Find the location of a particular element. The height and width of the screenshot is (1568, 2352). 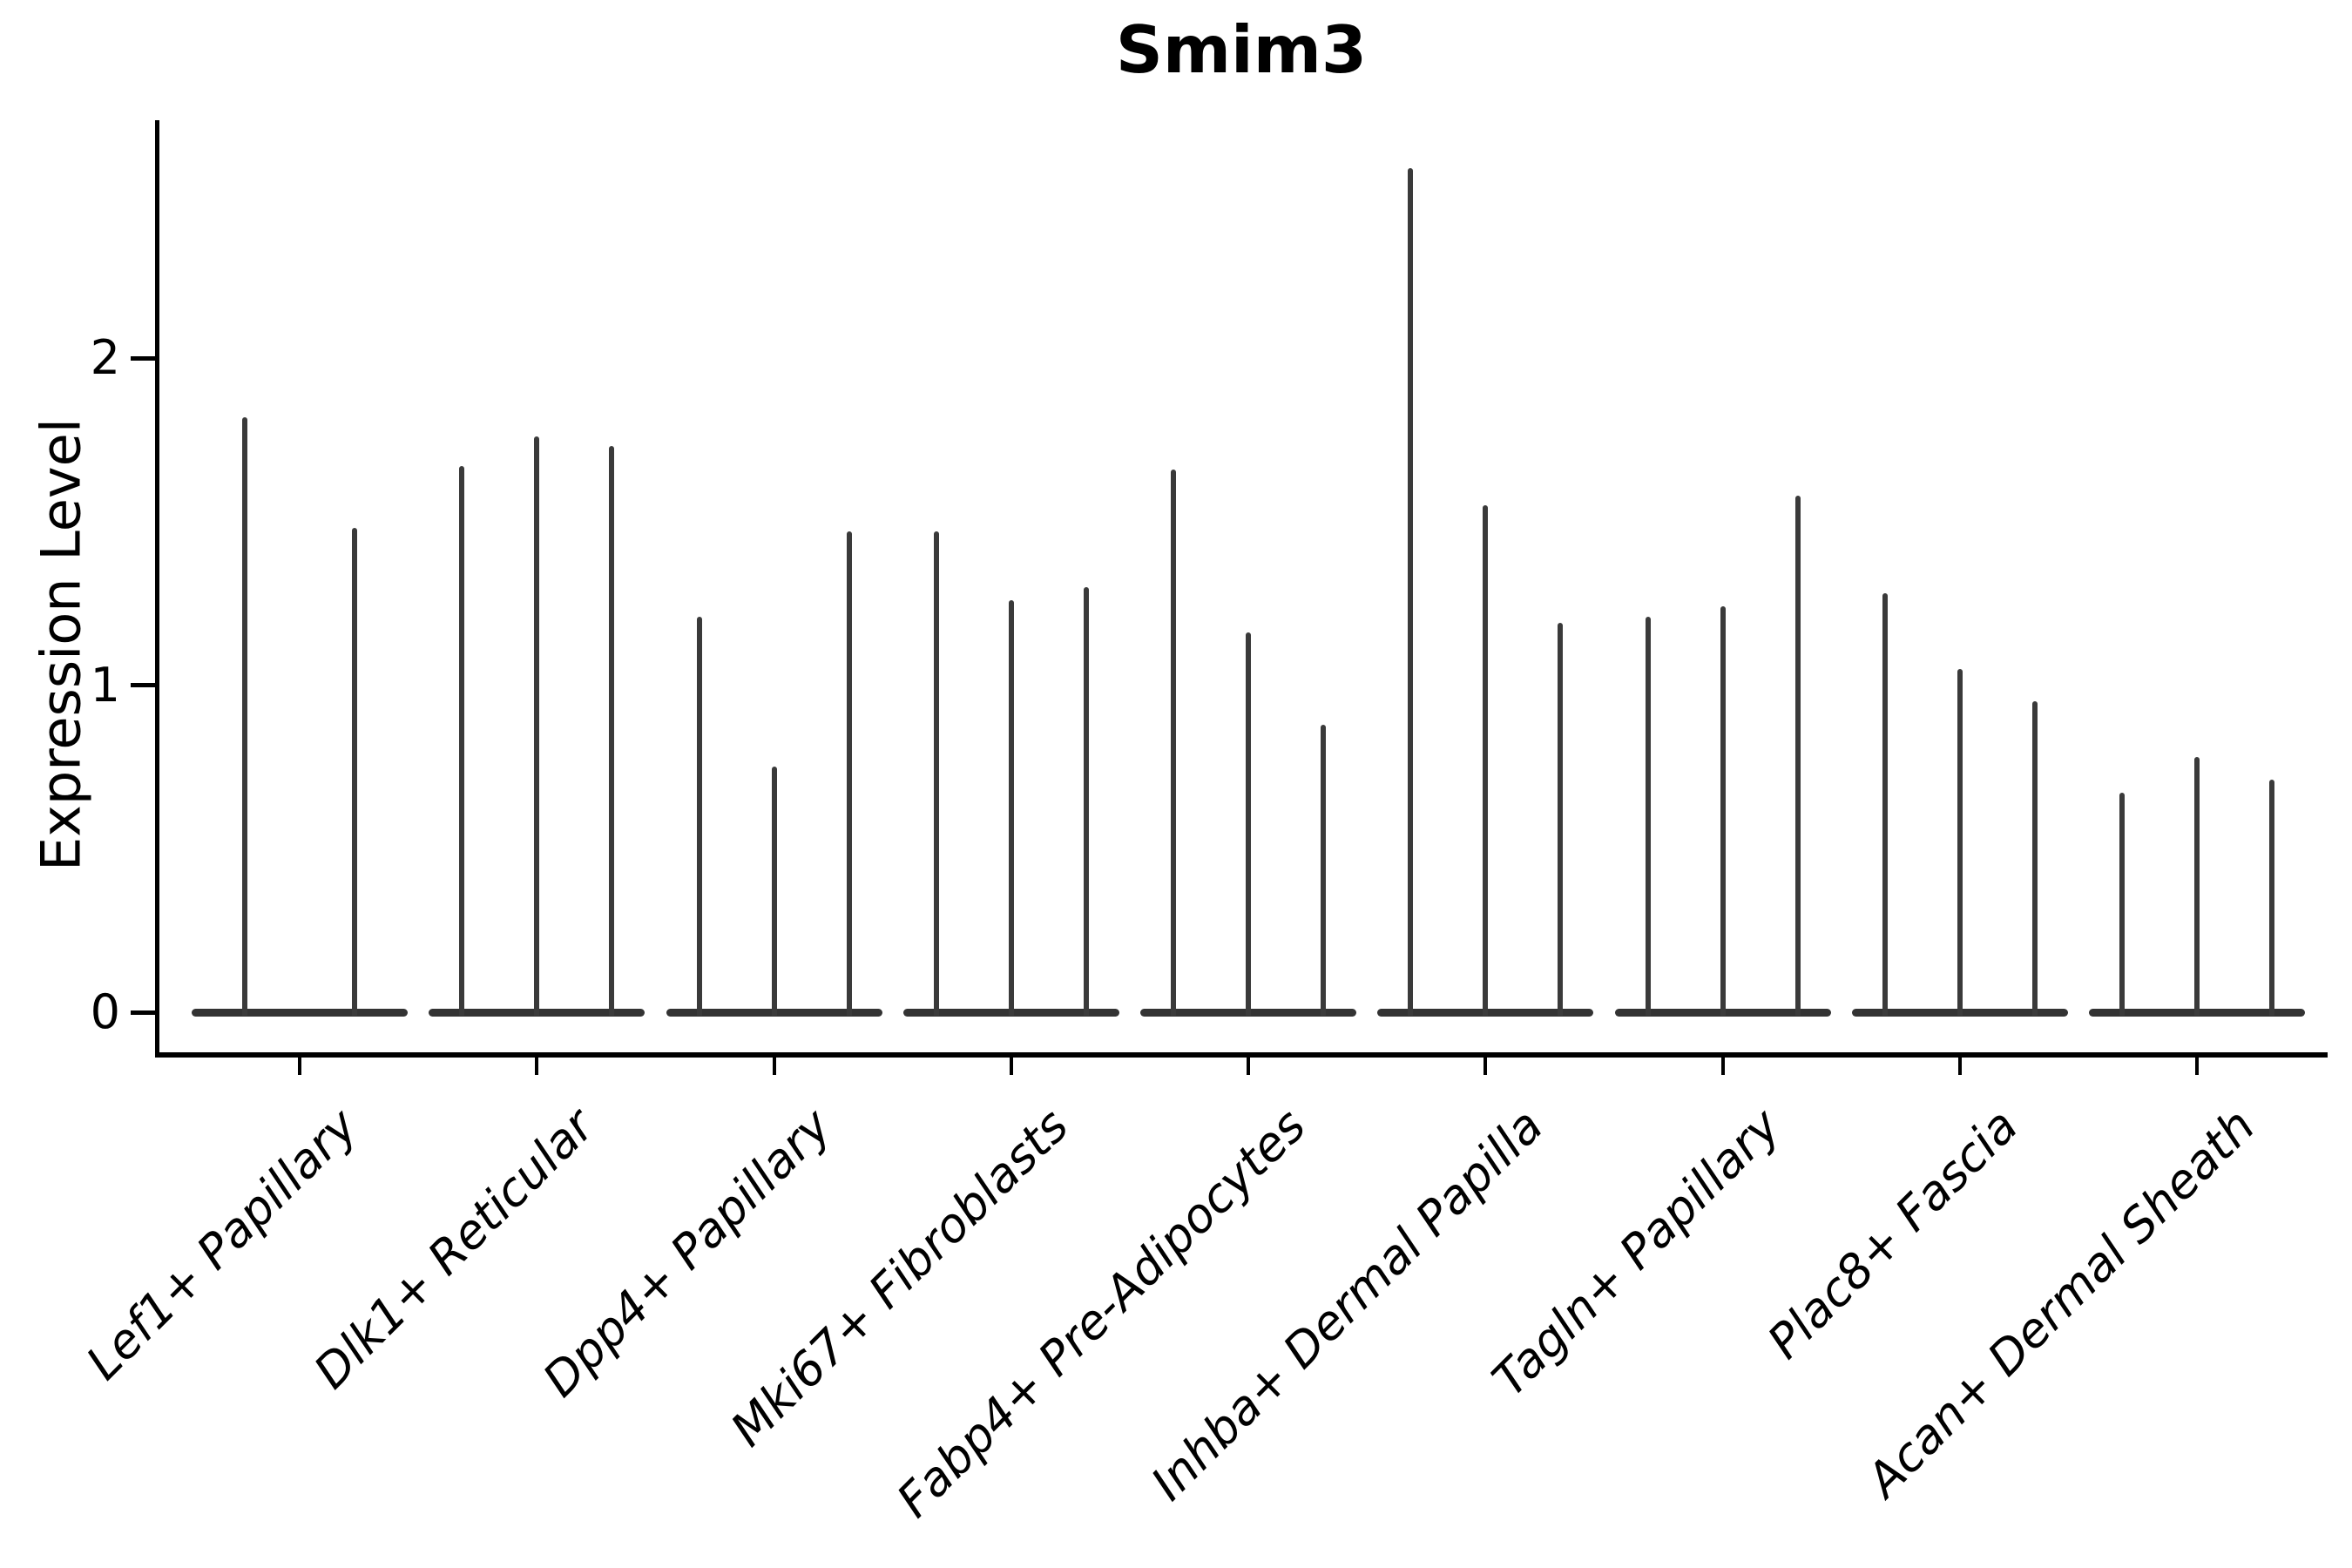

x-category-label: Acan+ Dermal Sheath is located at coordinates (2060, 1303).